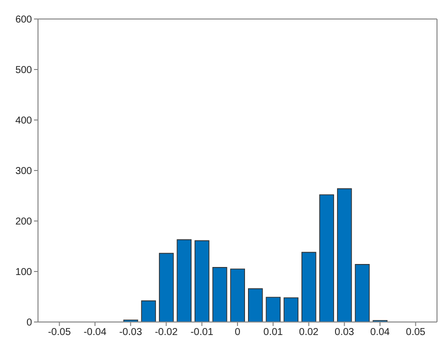 The height and width of the screenshot is (350, 440). I want to click on y-tick-label: 200, so click(23, 222).